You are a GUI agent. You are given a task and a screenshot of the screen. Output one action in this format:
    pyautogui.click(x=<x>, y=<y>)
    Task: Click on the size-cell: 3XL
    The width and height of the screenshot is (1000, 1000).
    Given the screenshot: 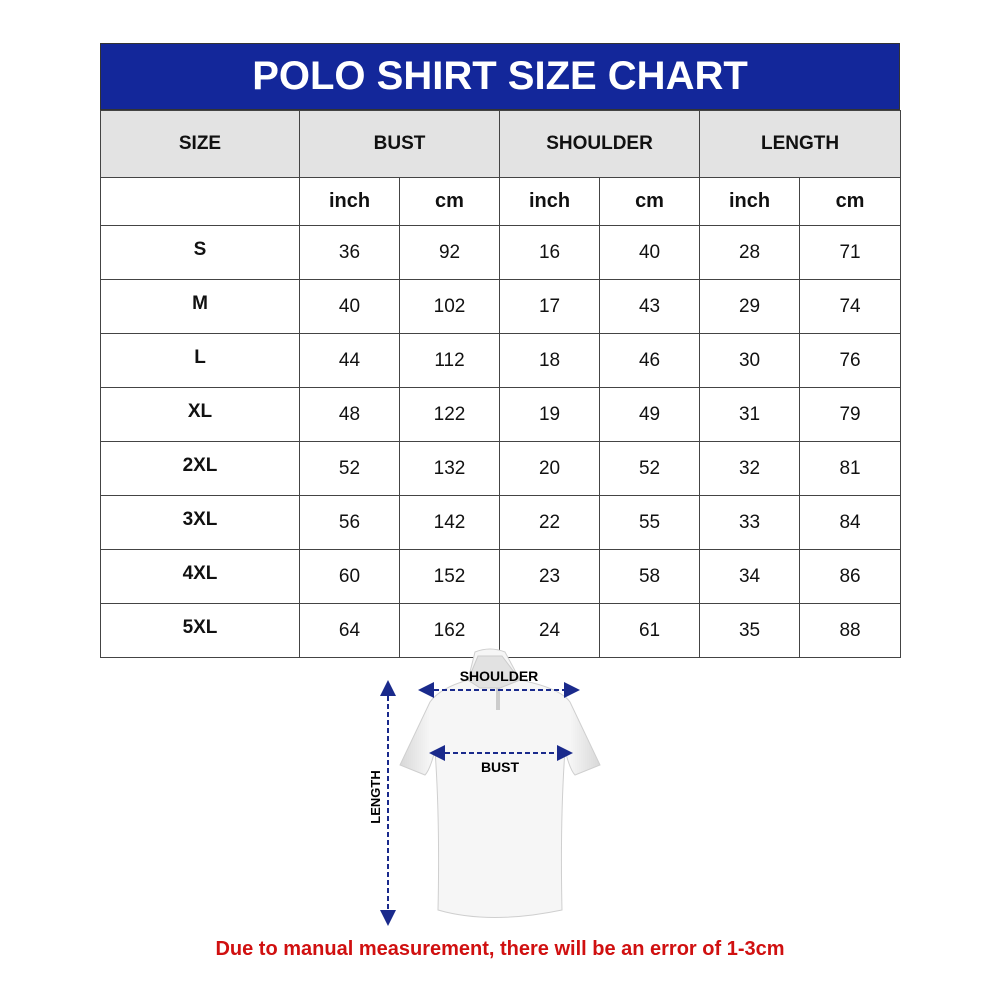 What is the action you would take?
    pyautogui.click(x=200, y=522)
    